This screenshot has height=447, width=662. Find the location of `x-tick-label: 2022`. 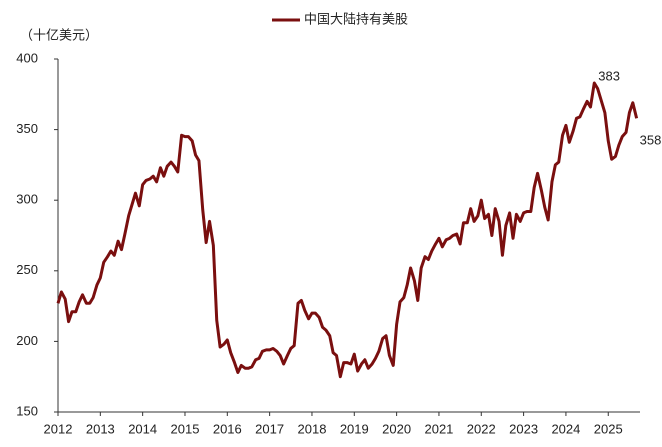

x-tick-label: 2022 is located at coordinates (481, 428).